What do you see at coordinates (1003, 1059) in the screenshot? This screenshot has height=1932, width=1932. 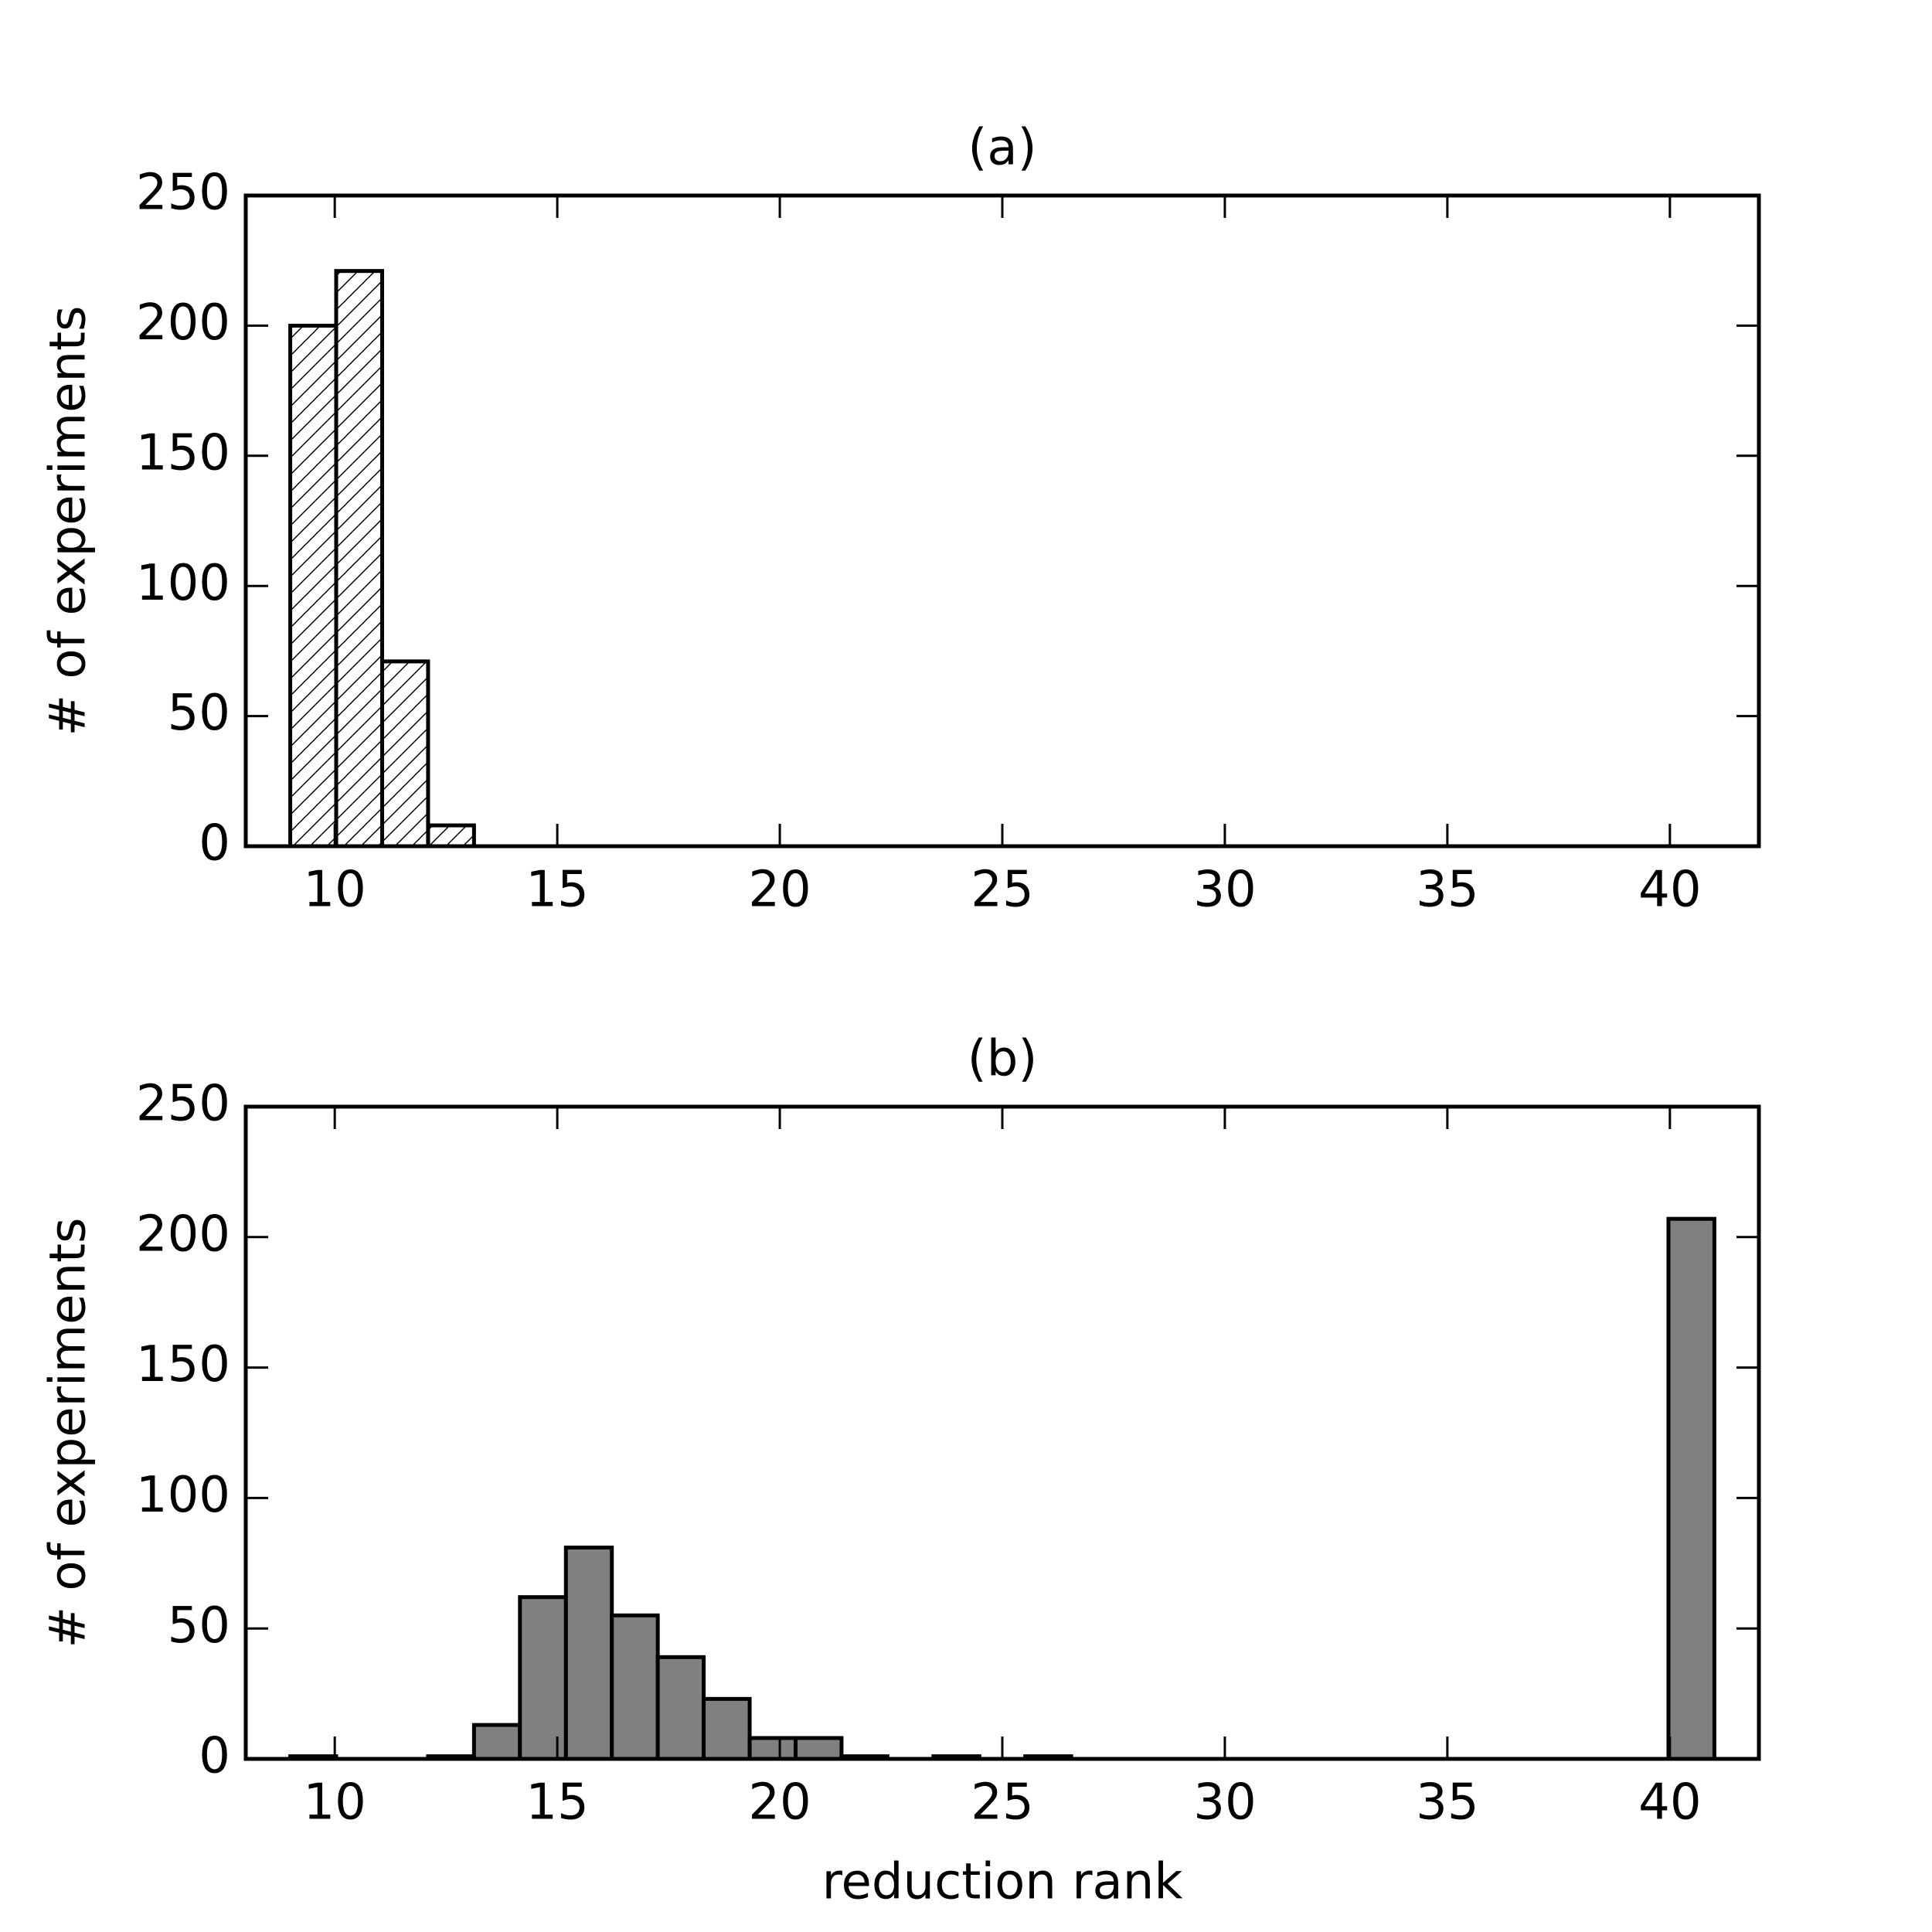 I see `panel-title: (b)` at bounding box center [1003, 1059].